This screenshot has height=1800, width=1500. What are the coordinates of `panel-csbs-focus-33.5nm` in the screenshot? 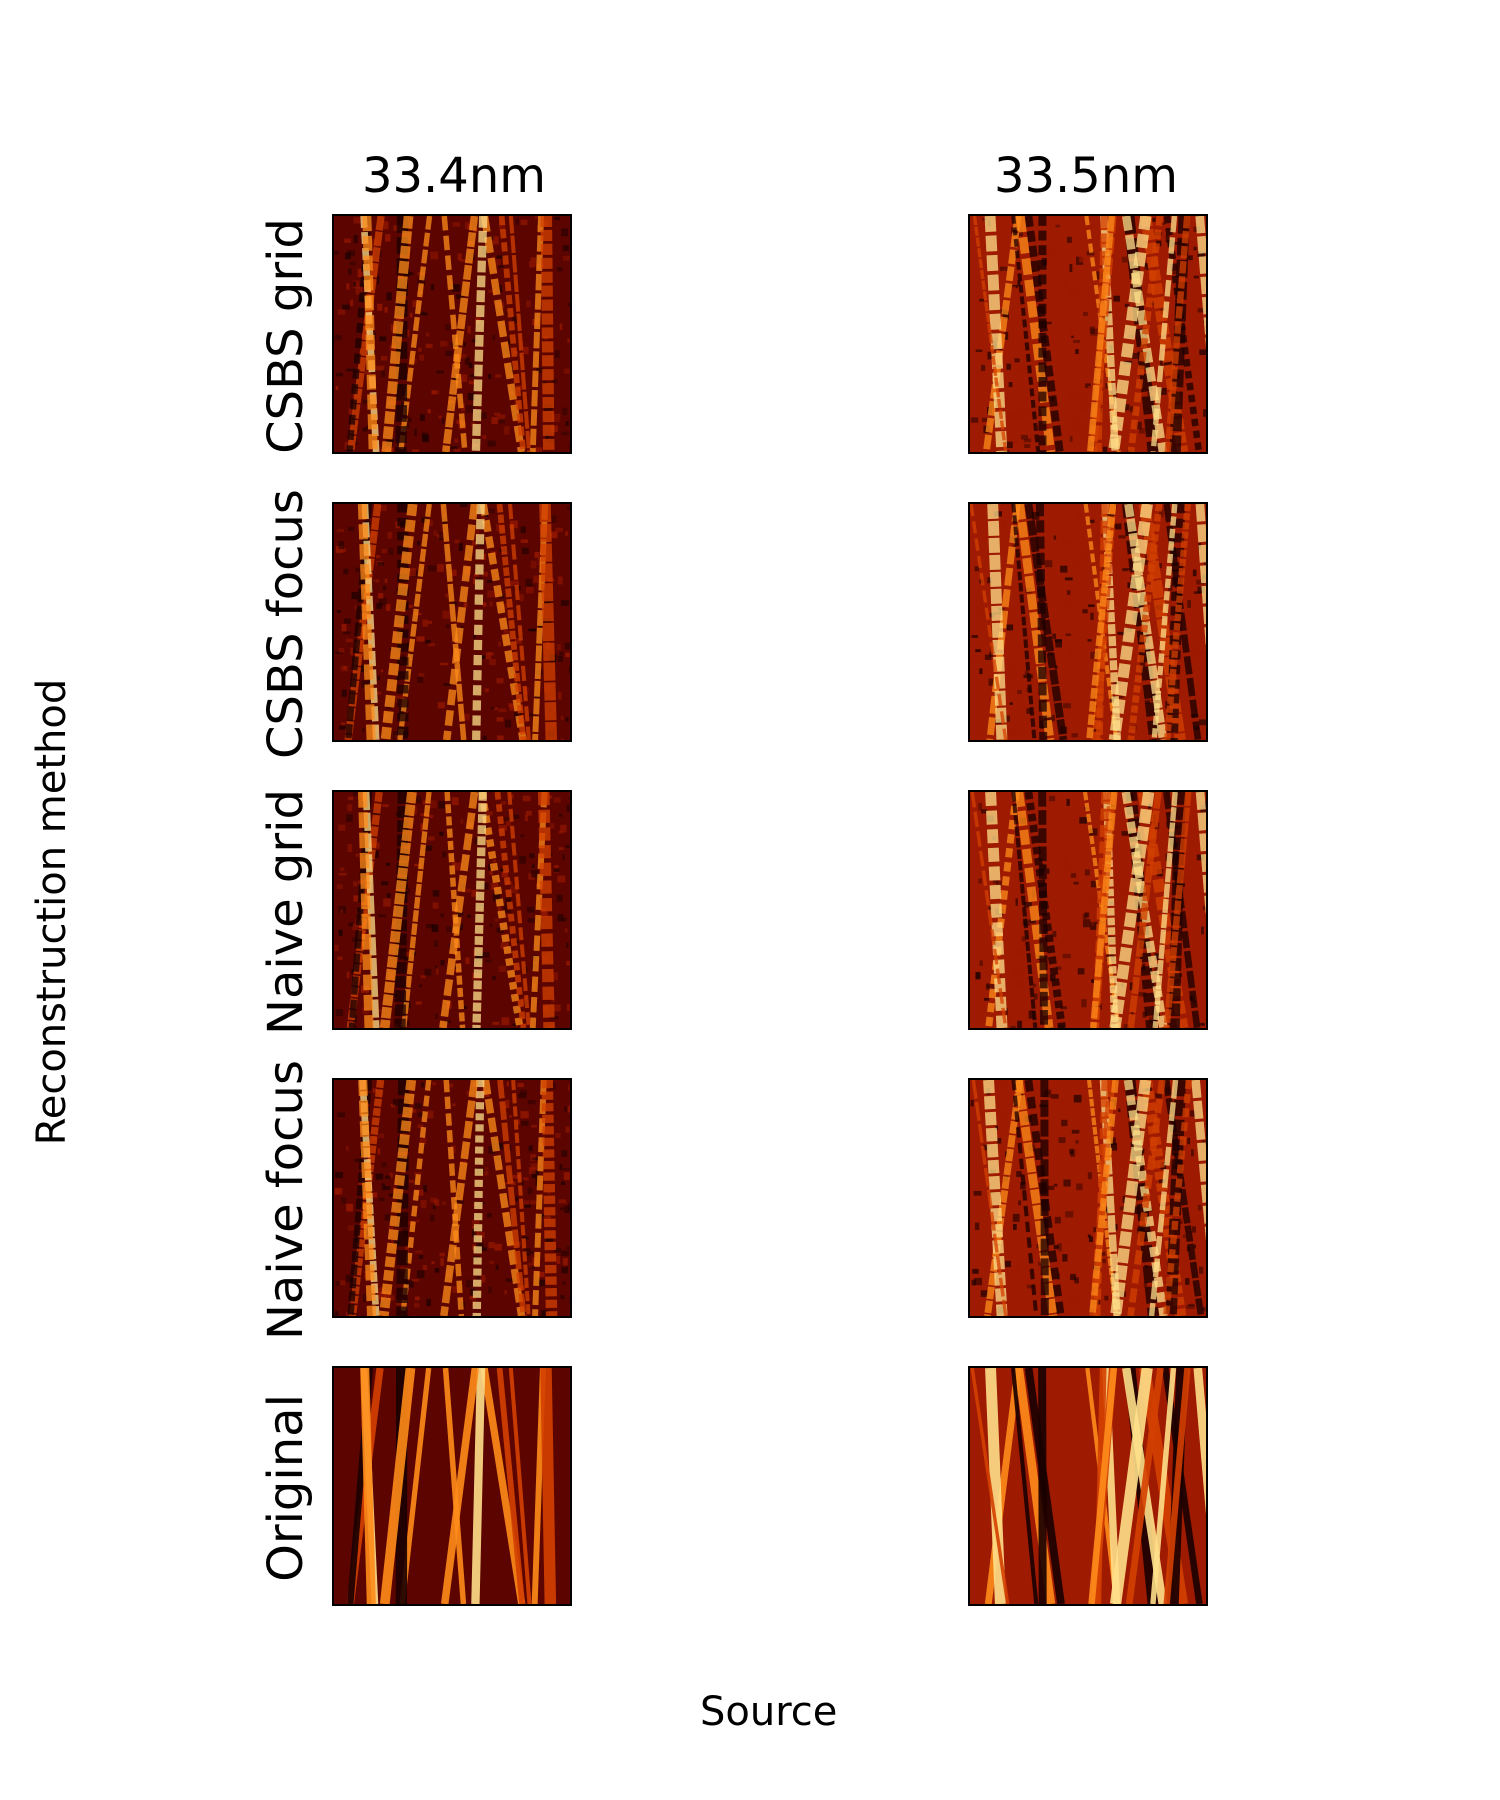 It's located at (1088, 622).